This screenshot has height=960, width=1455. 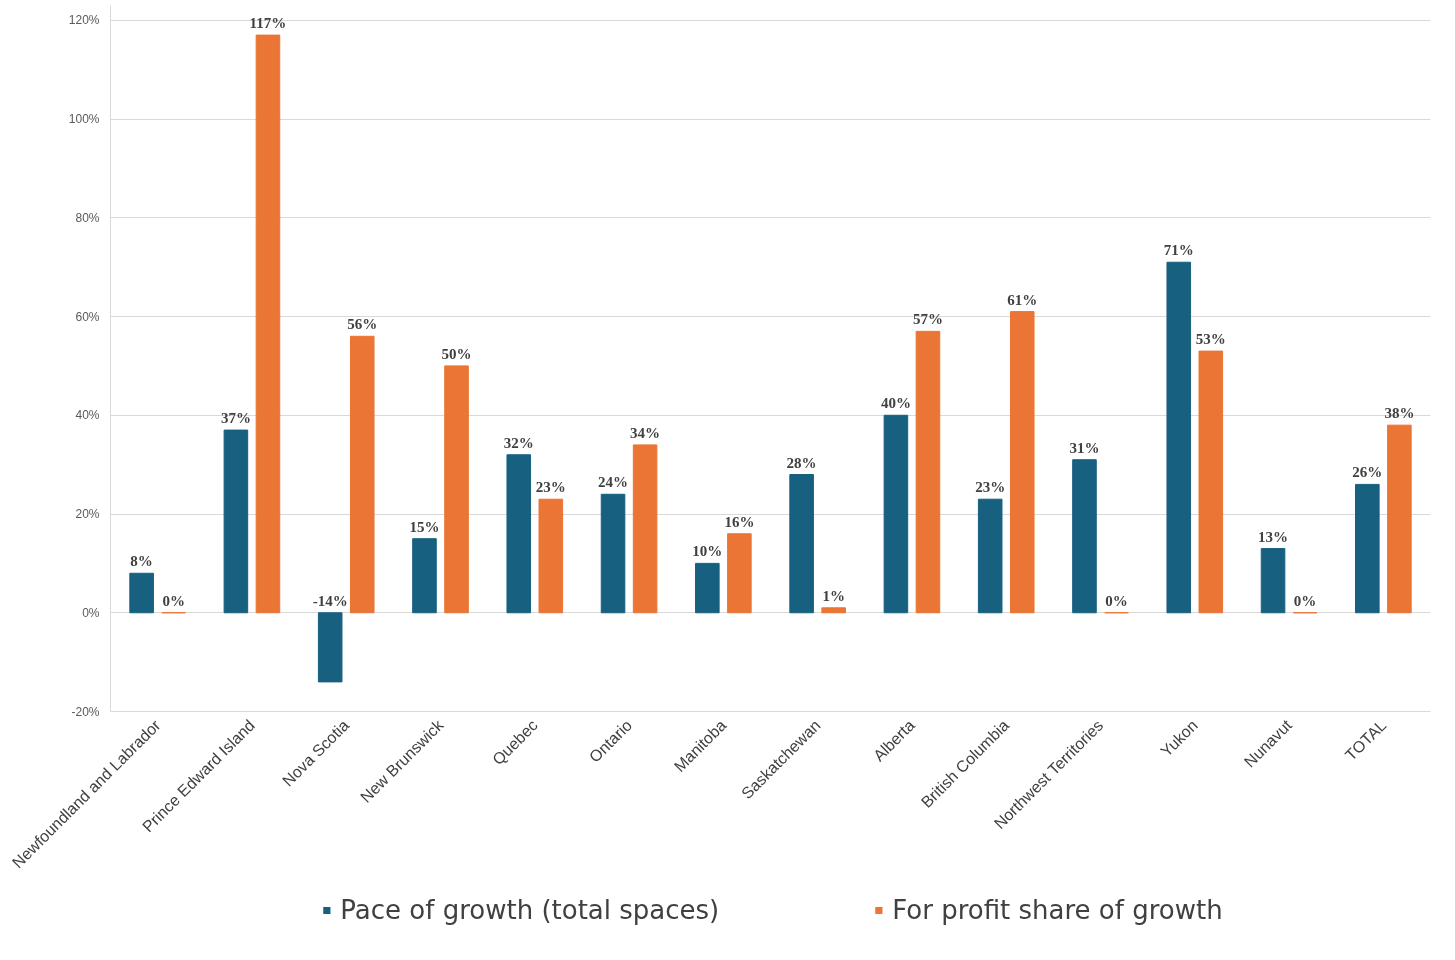 What do you see at coordinates (87, 217) in the screenshot?
I see `y-tick-label: 80%` at bounding box center [87, 217].